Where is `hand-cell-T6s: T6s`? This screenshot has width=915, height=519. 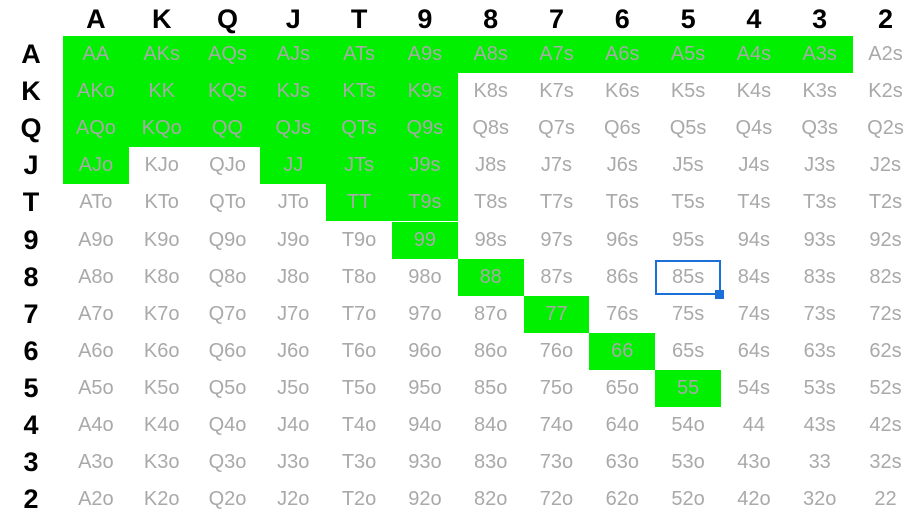 hand-cell-T6s: T6s is located at coordinates (622, 202).